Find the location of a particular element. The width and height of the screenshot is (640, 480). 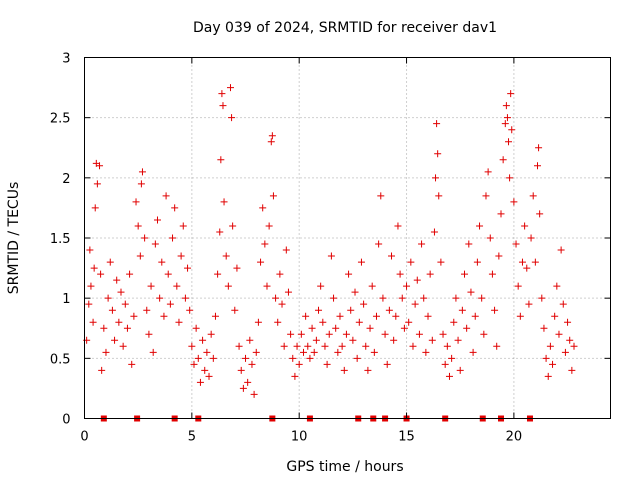

y-tick-label: 2.5 is located at coordinates (60, 119).